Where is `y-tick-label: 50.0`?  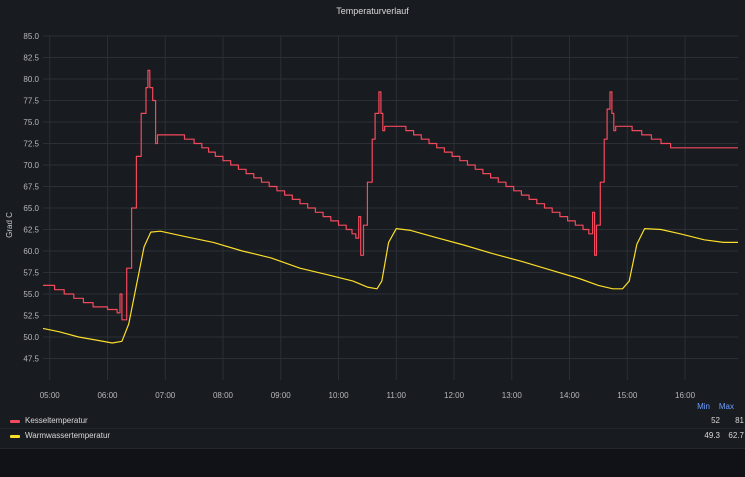 y-tick-label: 50.0 is located at coordinates (31, 337).